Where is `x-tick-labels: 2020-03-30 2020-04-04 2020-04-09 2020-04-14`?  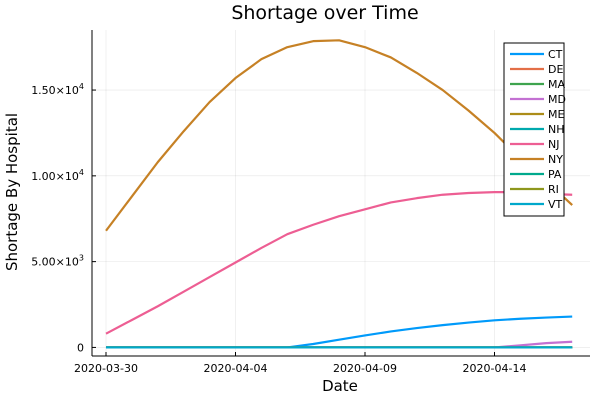 x-tick-labels: 2020-03-30 2020-04-04 2020-04-09 2020-04-14 is located at coordinates (300, 368).